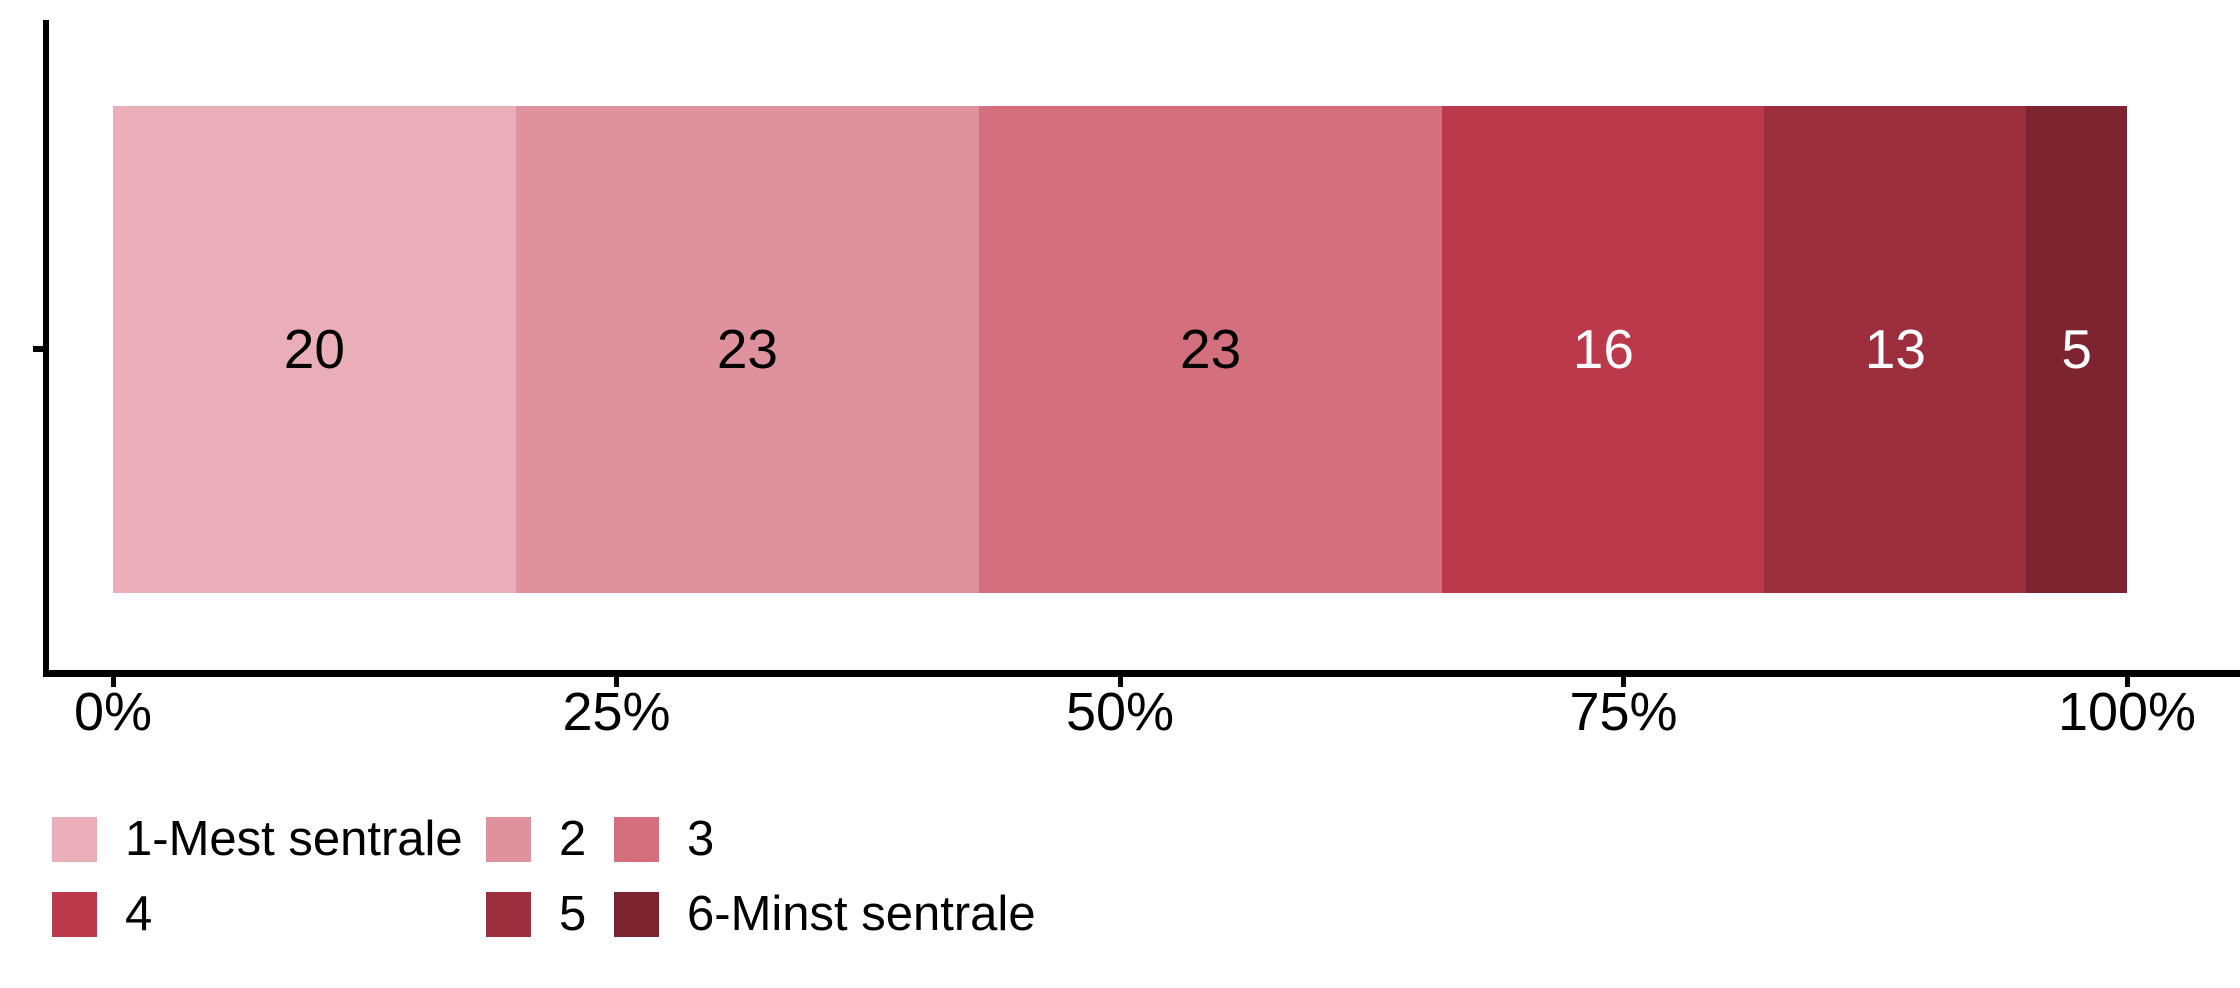  I want to click on segment-value-label: 5, so click(2076, 349).